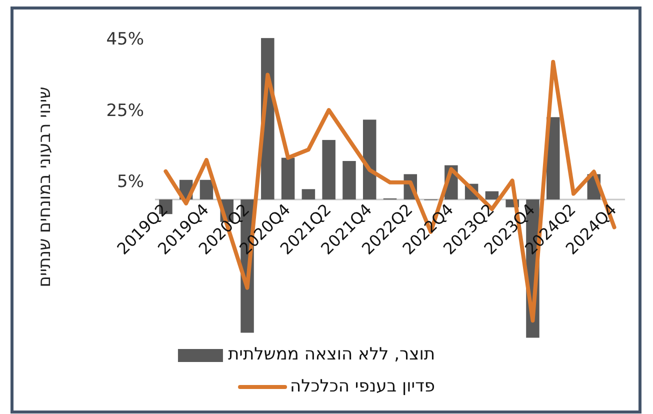 The height and width of the screenshot is (414, 653). What do you see at coordinates (125, 110) in the screenshot?
I see `y-tick-label: 25%` at bounding box center [125, 110].